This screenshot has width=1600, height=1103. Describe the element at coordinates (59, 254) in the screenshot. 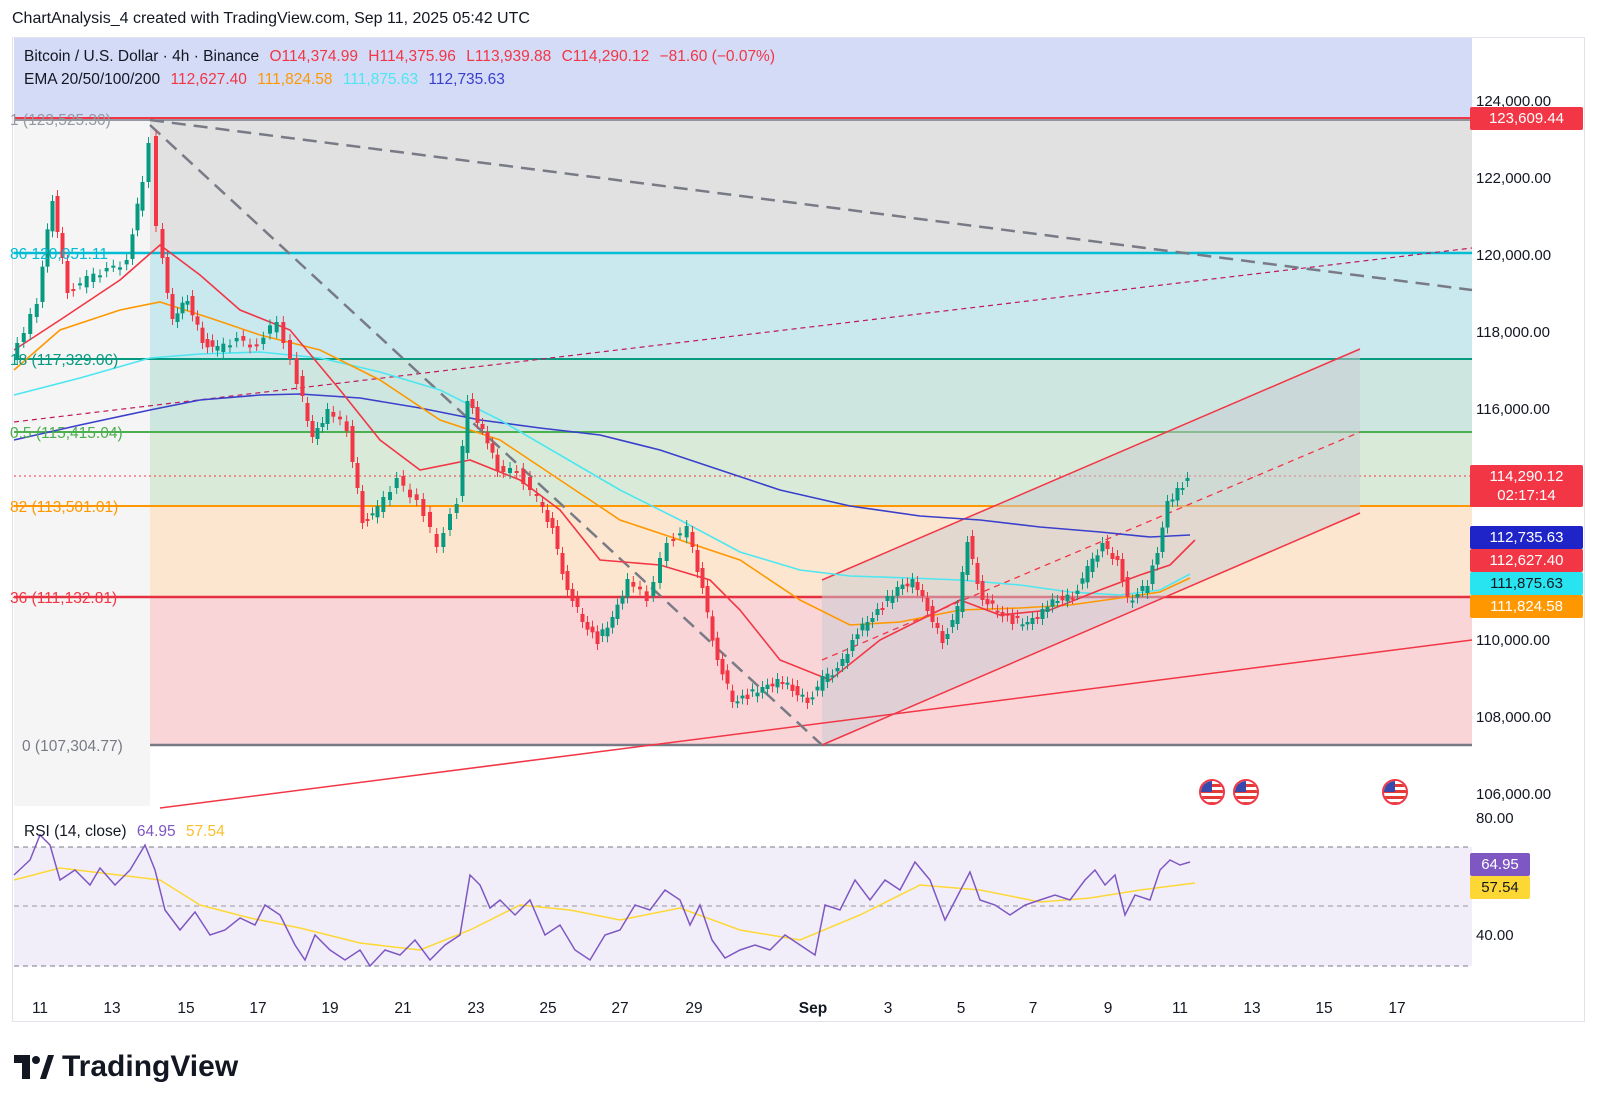

I see `fib-label-786: 86 120,051.11` at that location.